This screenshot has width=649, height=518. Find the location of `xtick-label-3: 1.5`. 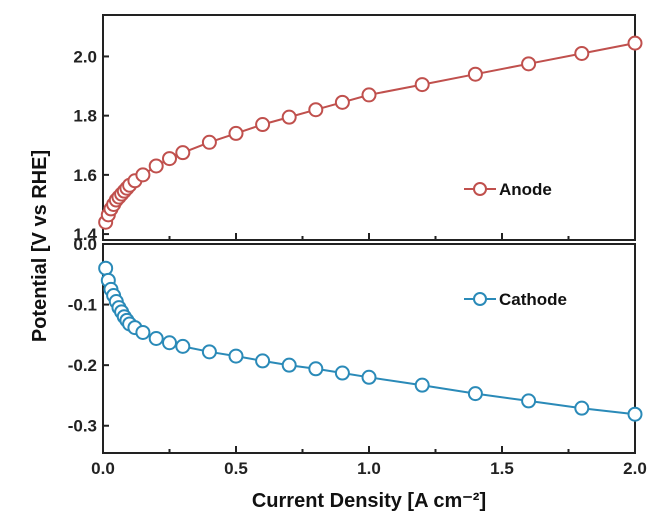

xtick-label-3: 1.5 is located at coordinates (502, 468).